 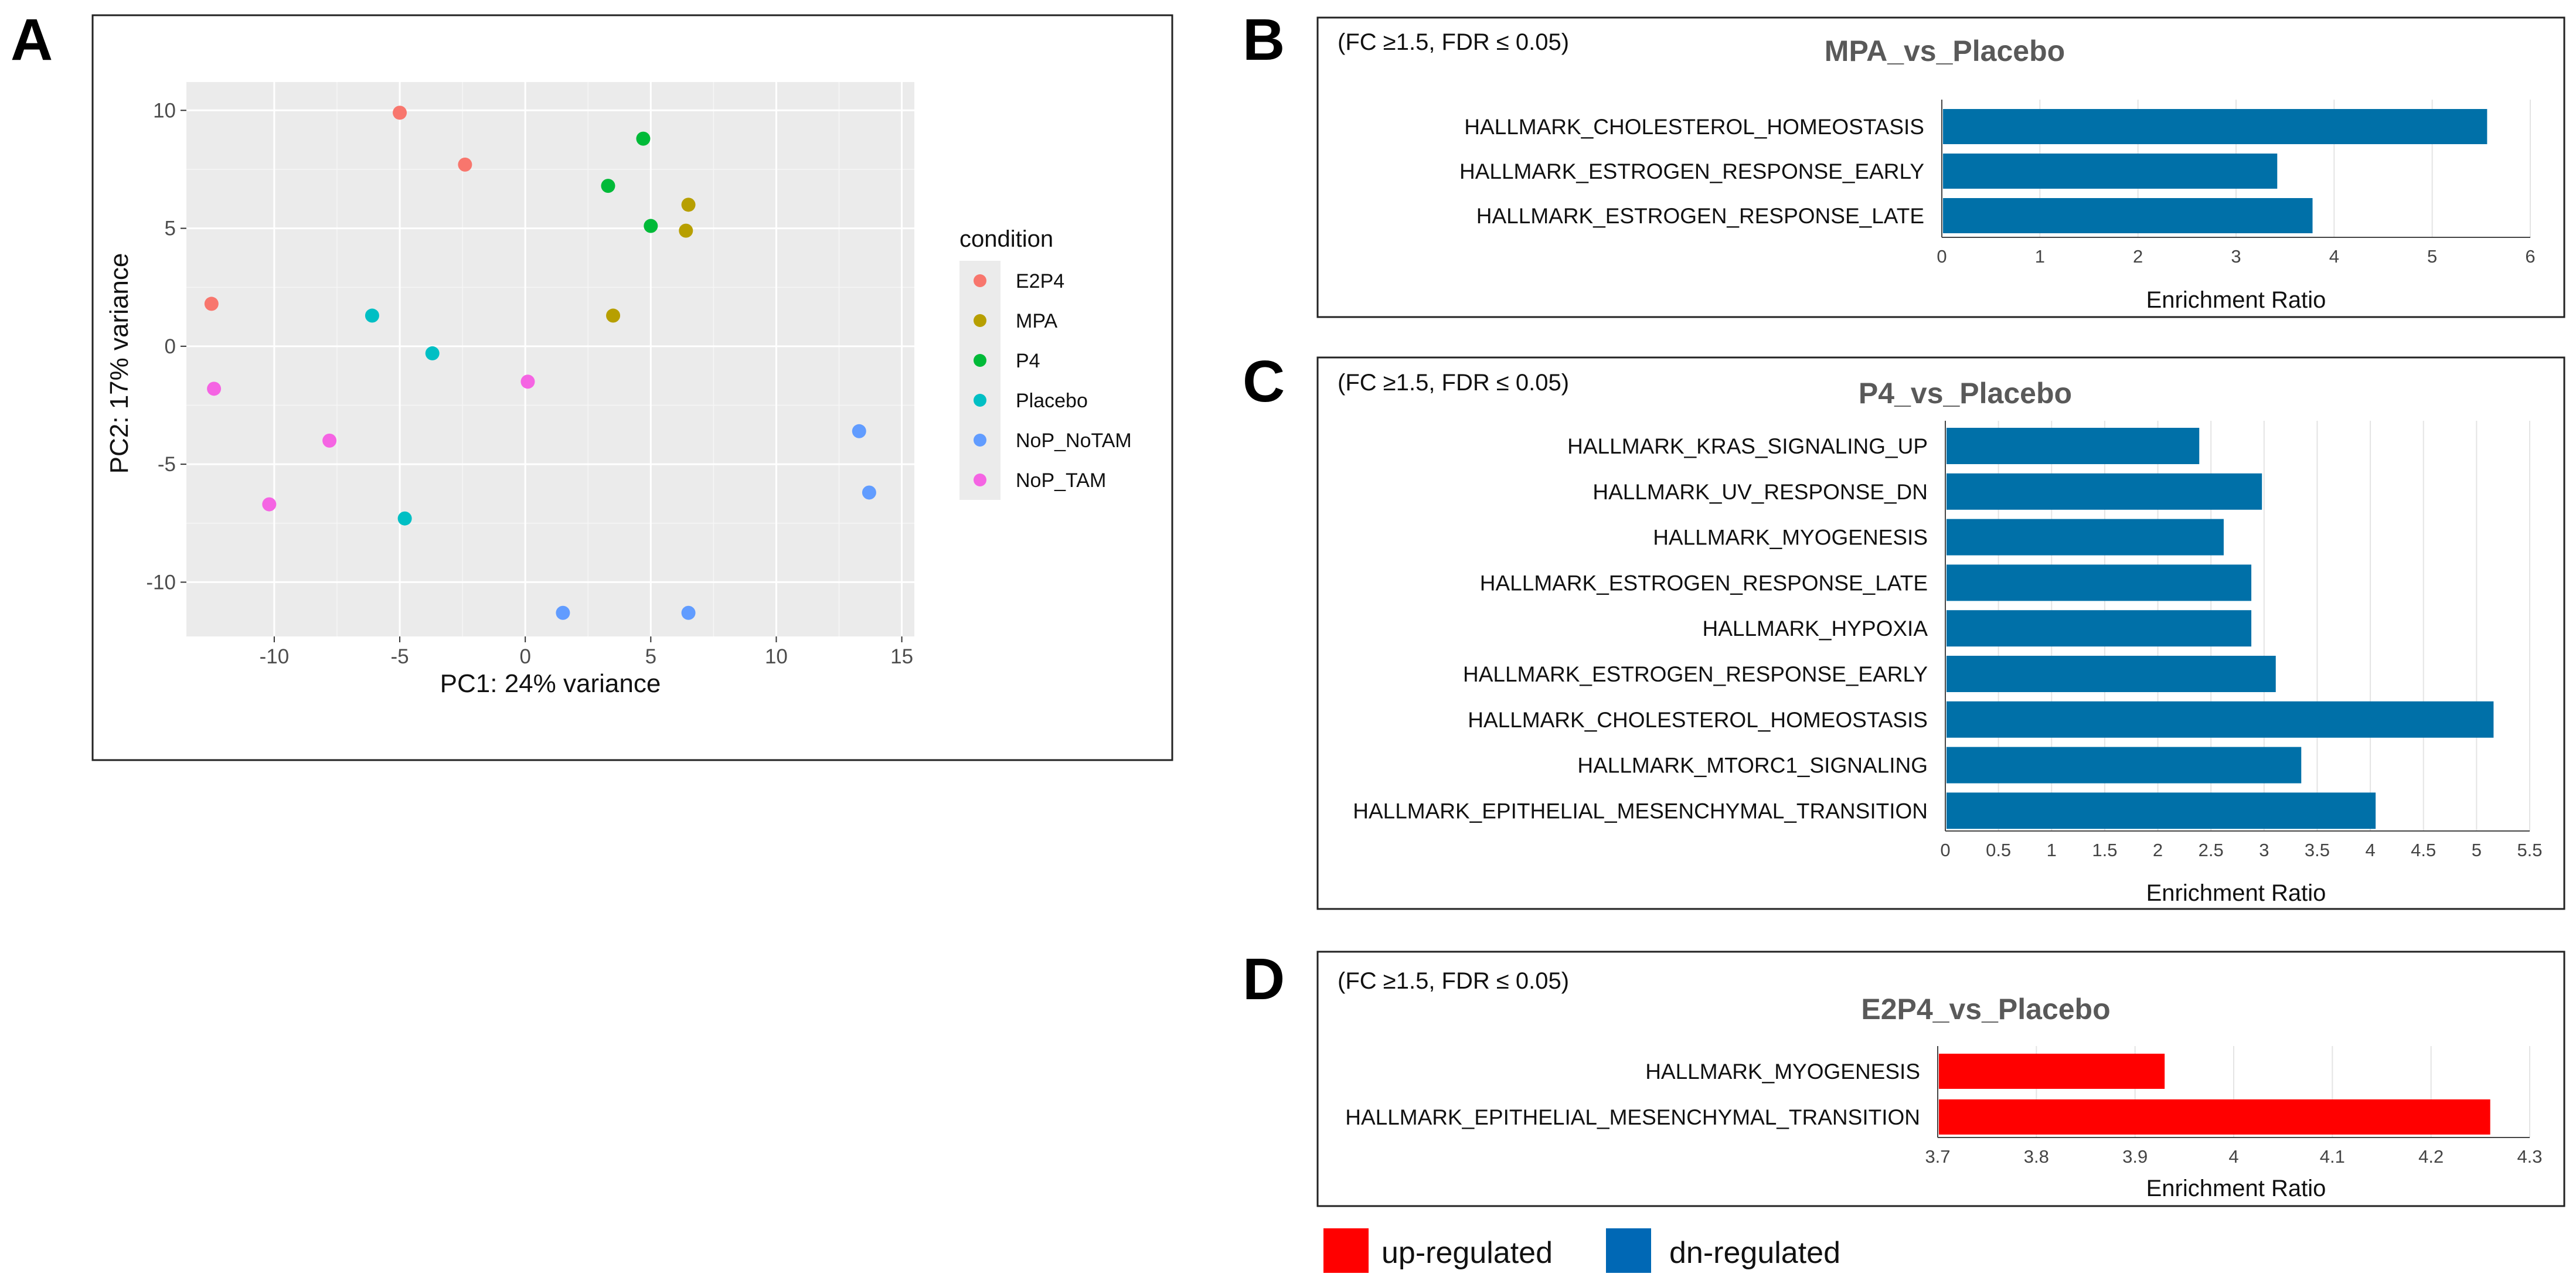 What do you see at coordinates (1937, 1156) in the screenshot?
I see `bar-x-tick-label: 3.7` at bounding box center [1937, 1156].